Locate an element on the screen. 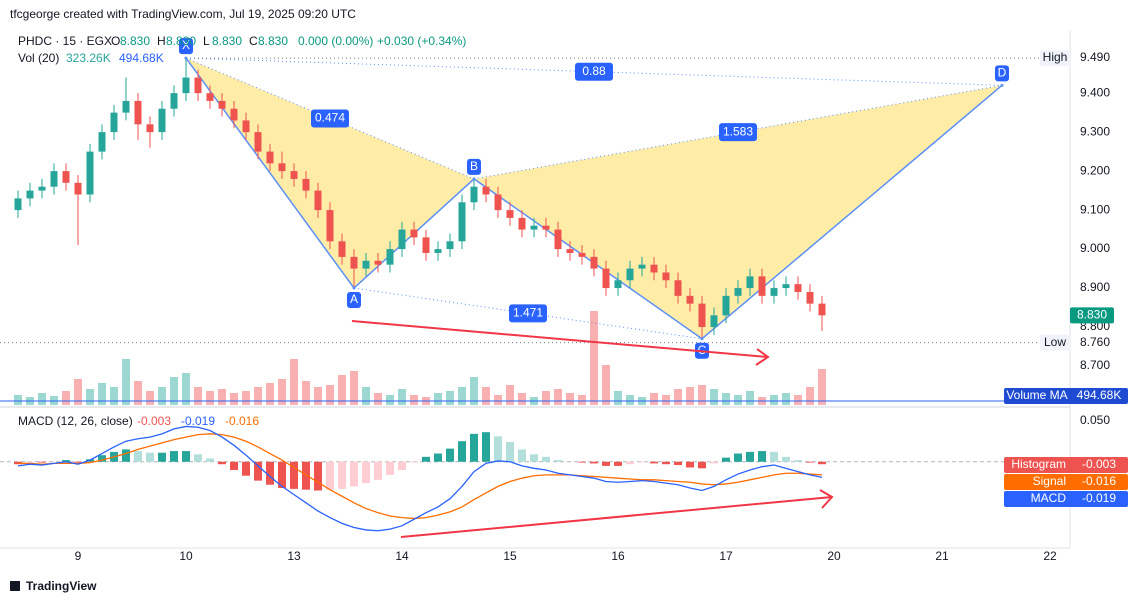  series-name: Signal is located at coordinates (1049, 481).